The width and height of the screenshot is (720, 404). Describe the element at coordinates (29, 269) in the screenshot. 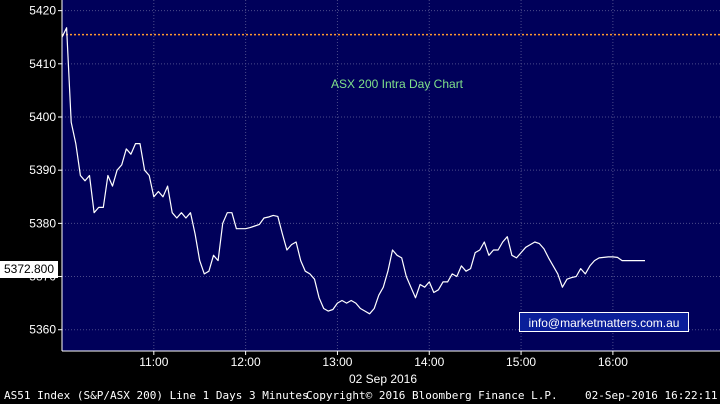

I see `last-value-label: 5372.800` at that location.